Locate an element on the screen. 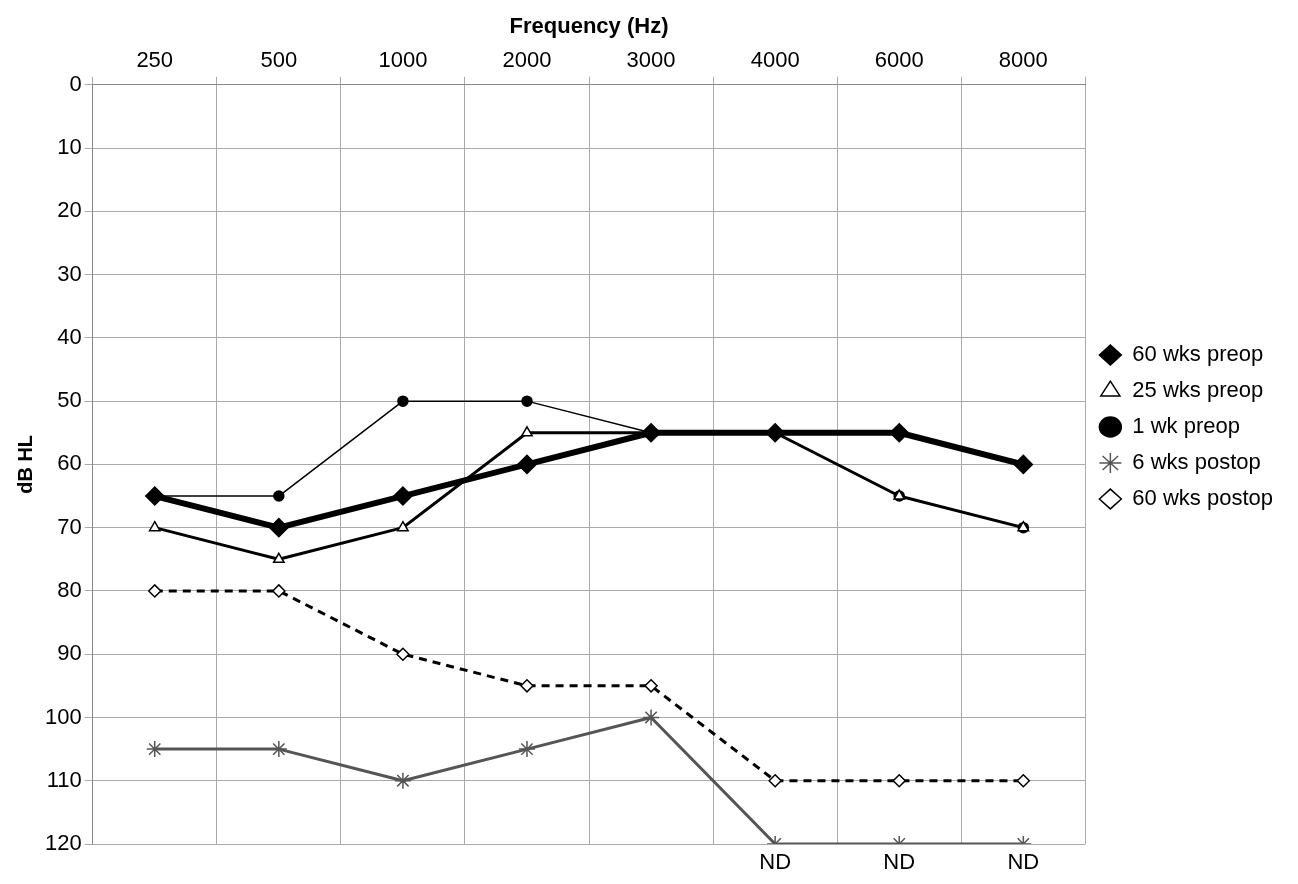  y-tick-label: 40 is located at coordinates (69, 336).